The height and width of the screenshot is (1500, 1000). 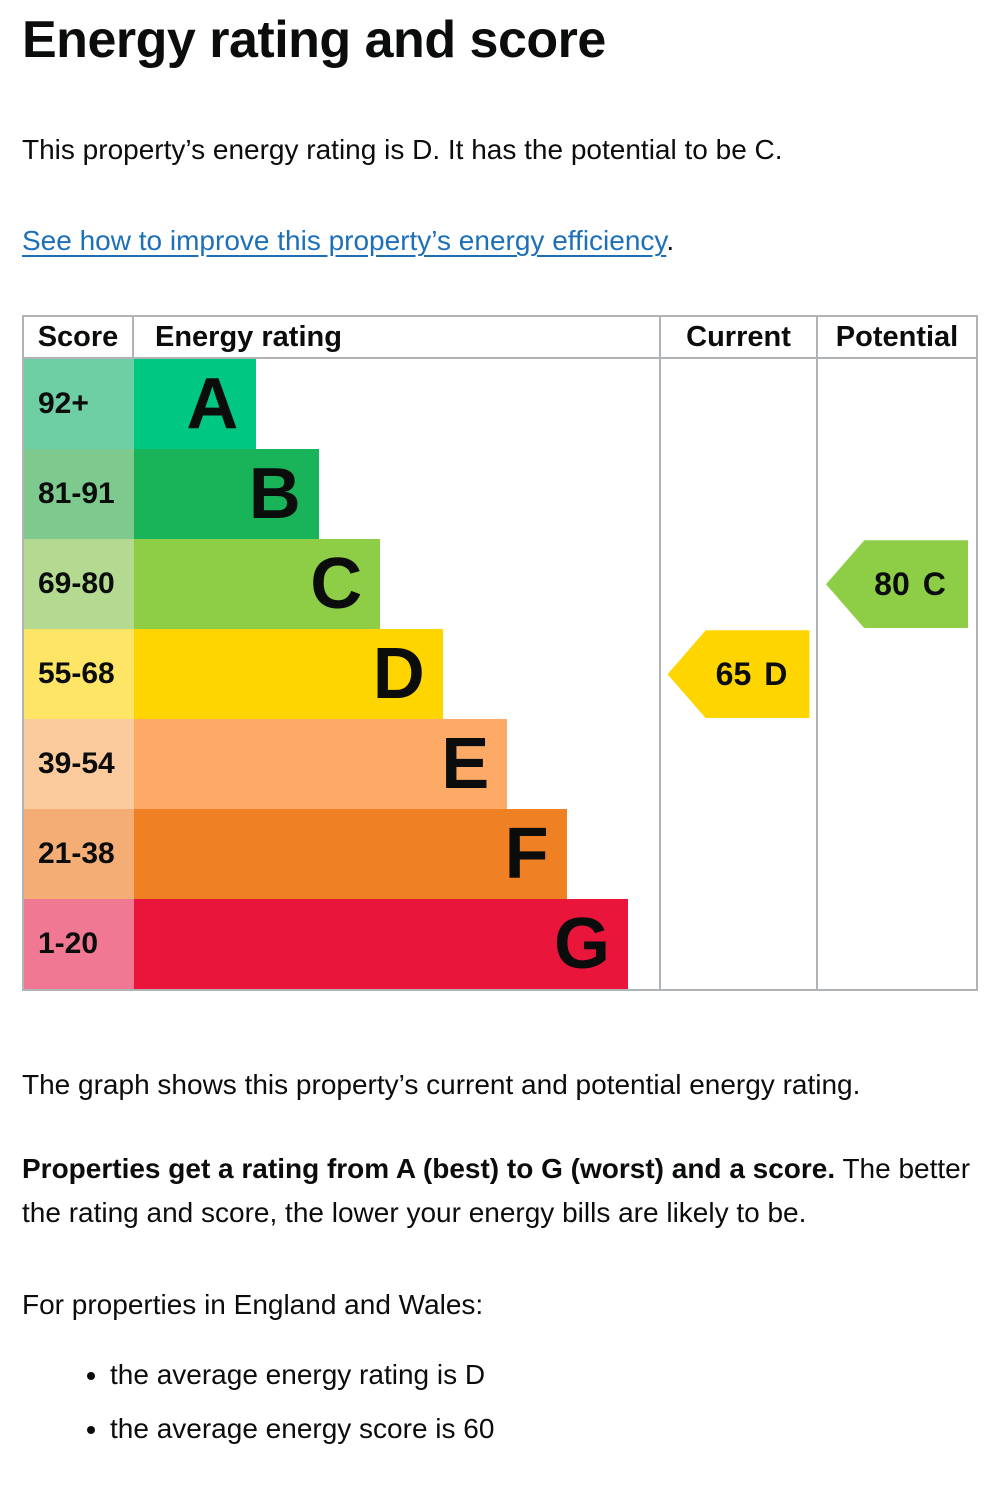 I want to click on bar-cell-c: C, so click(x=396, y=584).